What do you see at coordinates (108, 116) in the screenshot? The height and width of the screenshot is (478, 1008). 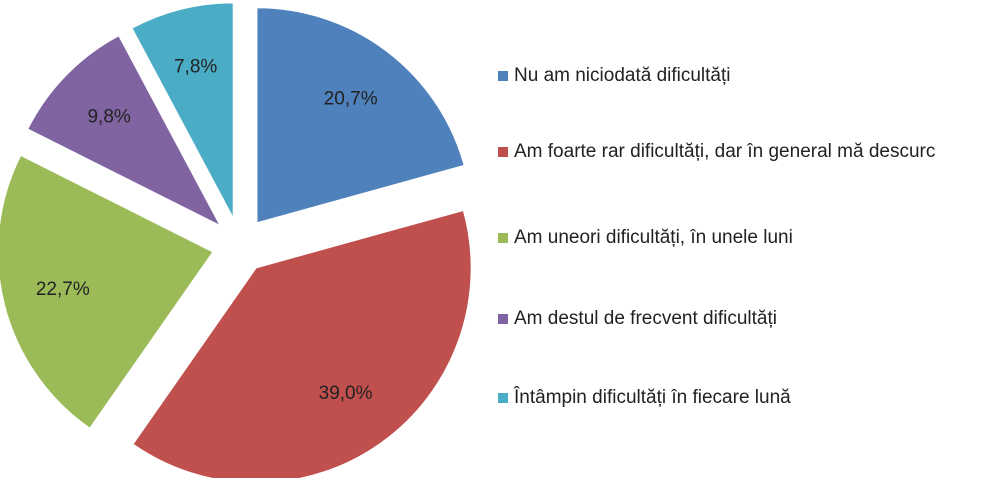 I see `data-label: 9,8%` at bounding box center [108, 116].